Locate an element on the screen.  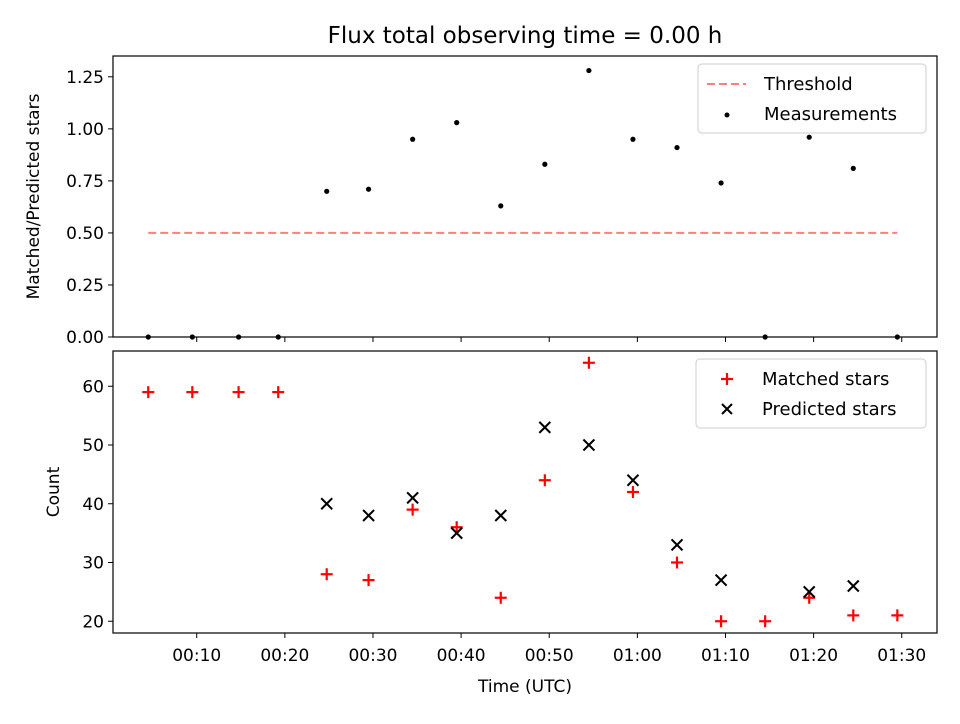
bottom-y-tick-label: 50 is located at coordinates (93, 446).